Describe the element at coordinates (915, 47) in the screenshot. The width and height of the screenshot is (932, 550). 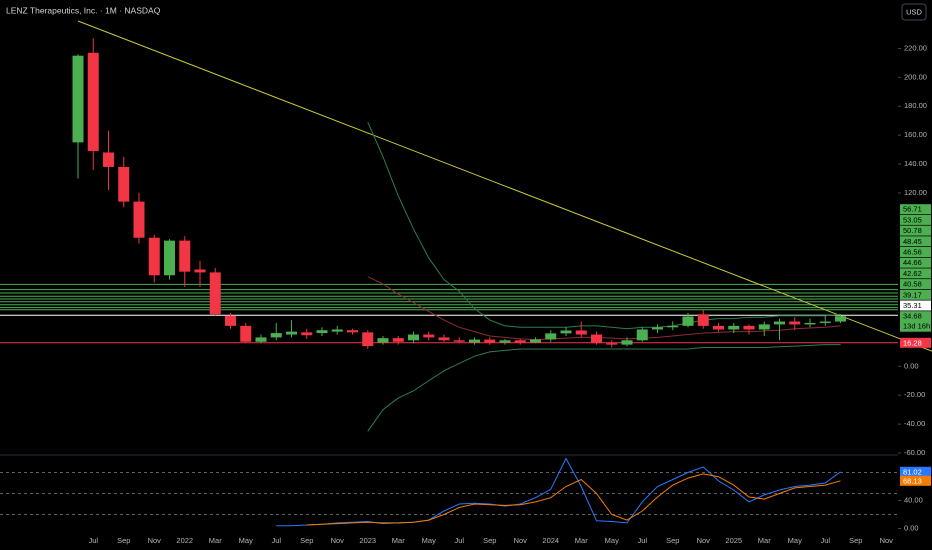
I see `y-tick-label: 220.00` at that location.